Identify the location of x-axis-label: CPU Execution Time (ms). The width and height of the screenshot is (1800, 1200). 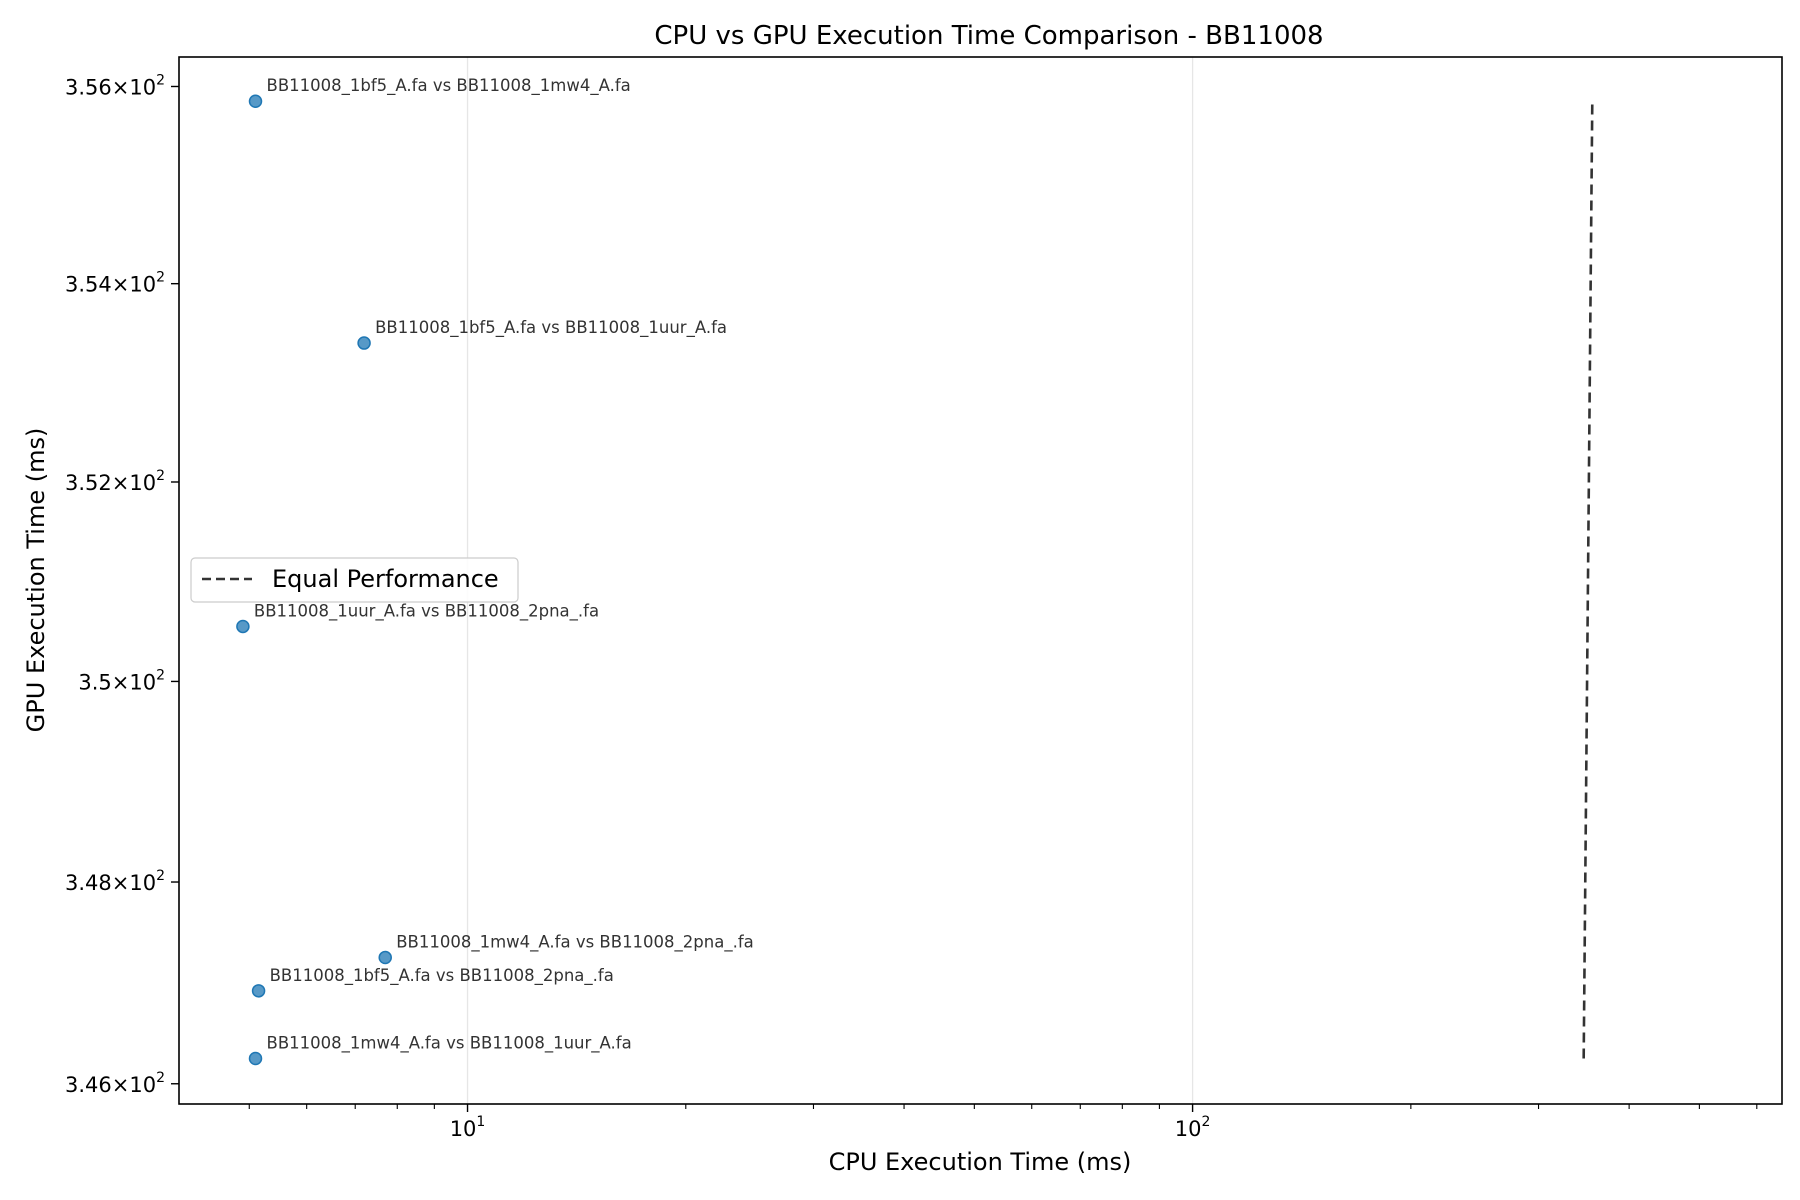
(980, 1162).